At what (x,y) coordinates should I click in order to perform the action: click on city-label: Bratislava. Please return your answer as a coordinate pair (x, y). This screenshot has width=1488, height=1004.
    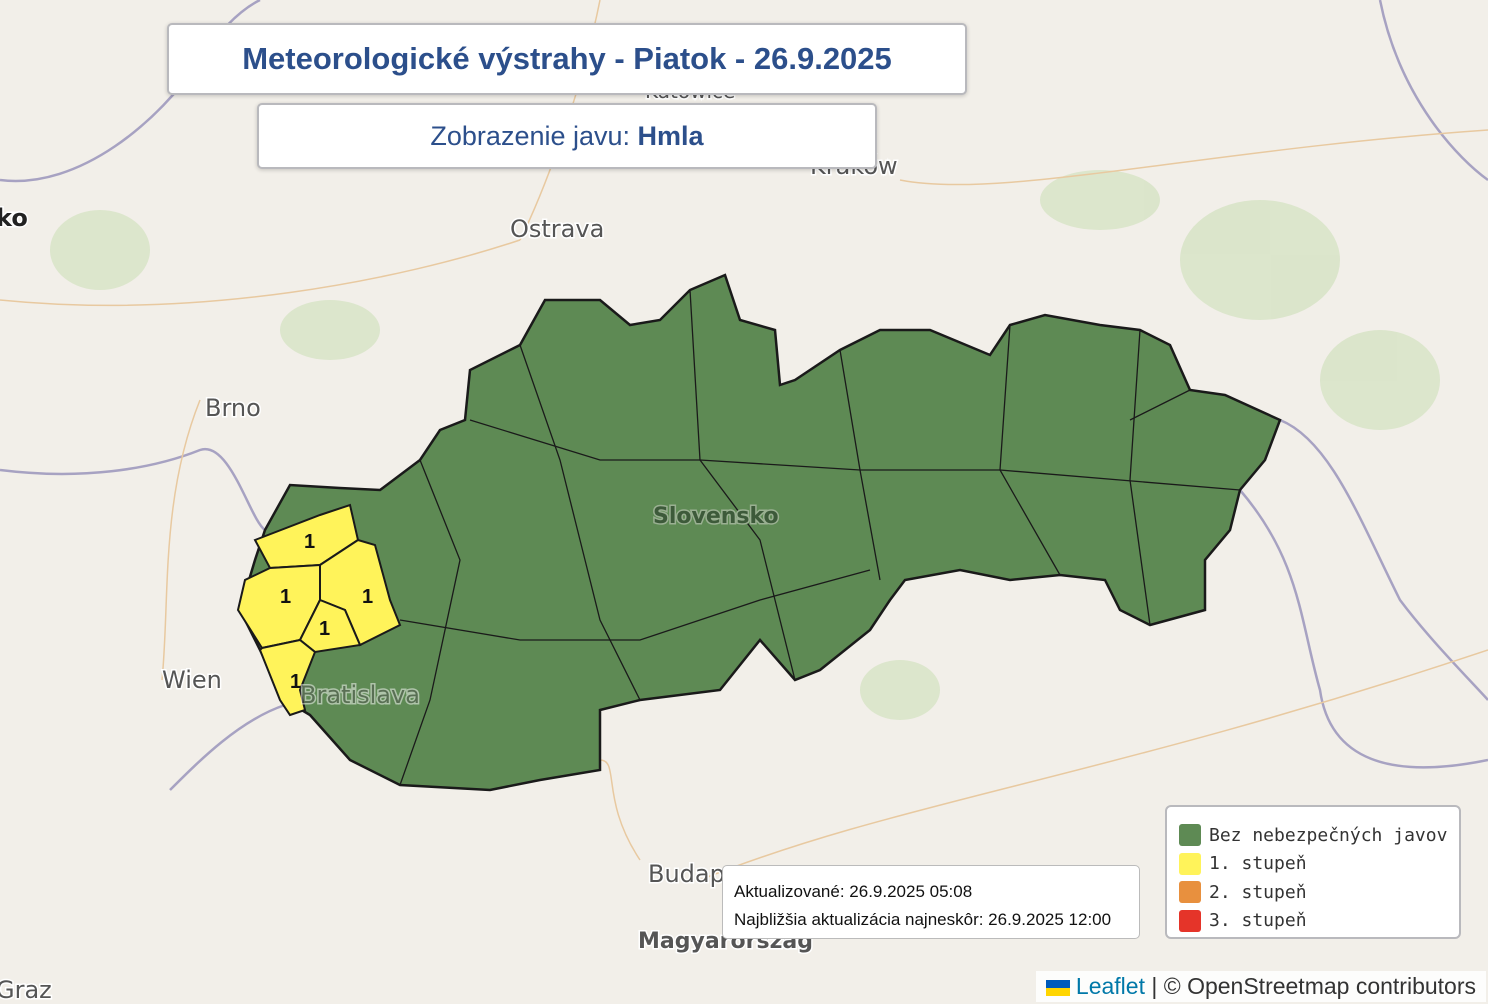
    Looking at the image, I should click on (360, 695).